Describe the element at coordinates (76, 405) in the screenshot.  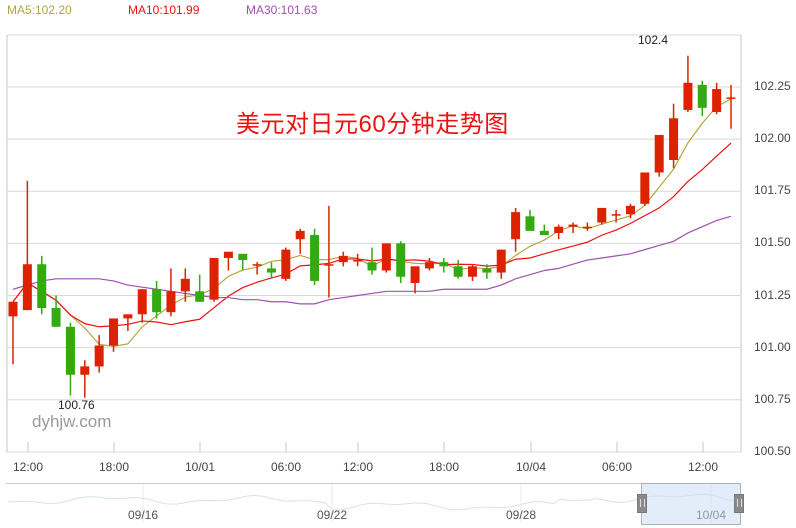
I see `min-annotation: 100.76` at that location.